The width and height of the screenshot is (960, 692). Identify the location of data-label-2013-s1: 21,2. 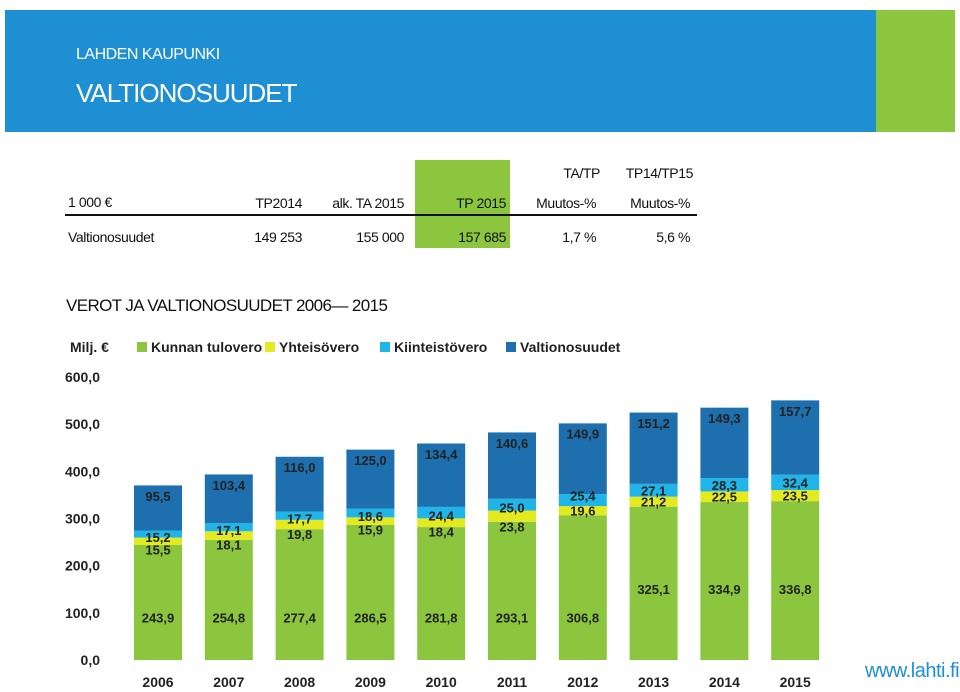
(653, 502).